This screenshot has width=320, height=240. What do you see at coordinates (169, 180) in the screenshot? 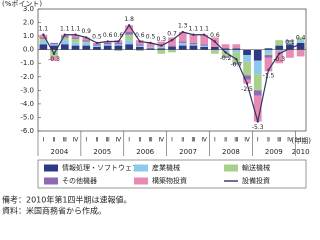
I see `legend-label: 構築物投資` at bounding box center [169, 180].